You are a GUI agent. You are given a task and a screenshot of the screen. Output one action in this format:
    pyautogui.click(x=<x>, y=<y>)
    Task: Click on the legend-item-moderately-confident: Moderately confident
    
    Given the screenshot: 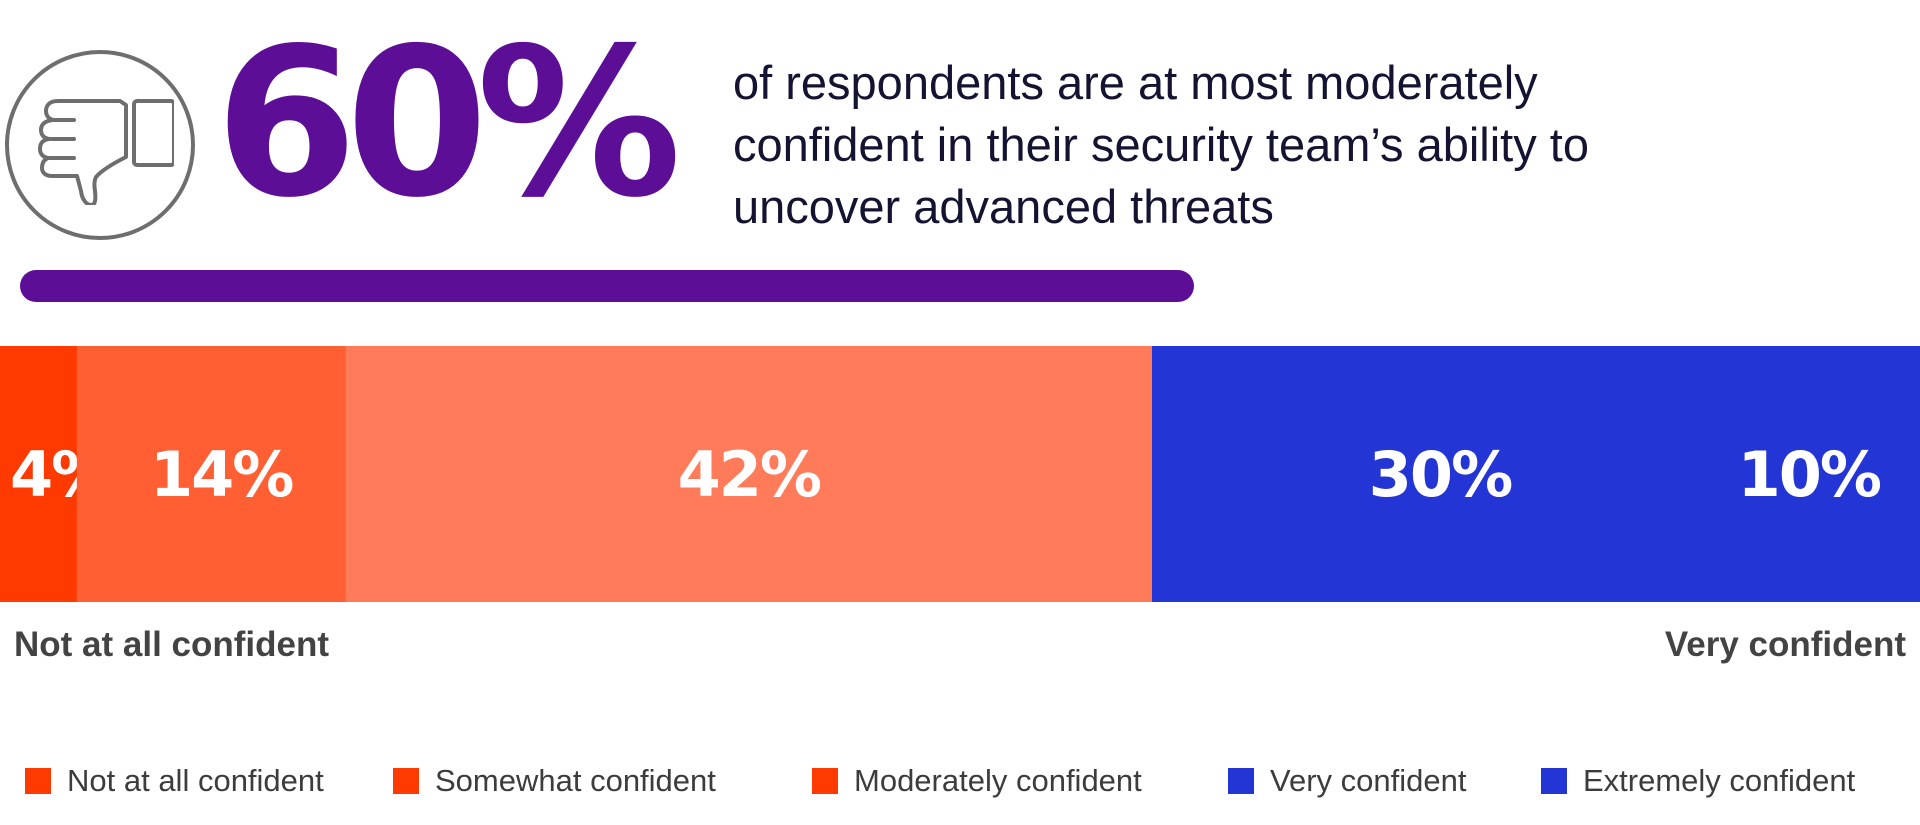 What is the action you would take?
    pyautogui.click(x=977, y=781)
    